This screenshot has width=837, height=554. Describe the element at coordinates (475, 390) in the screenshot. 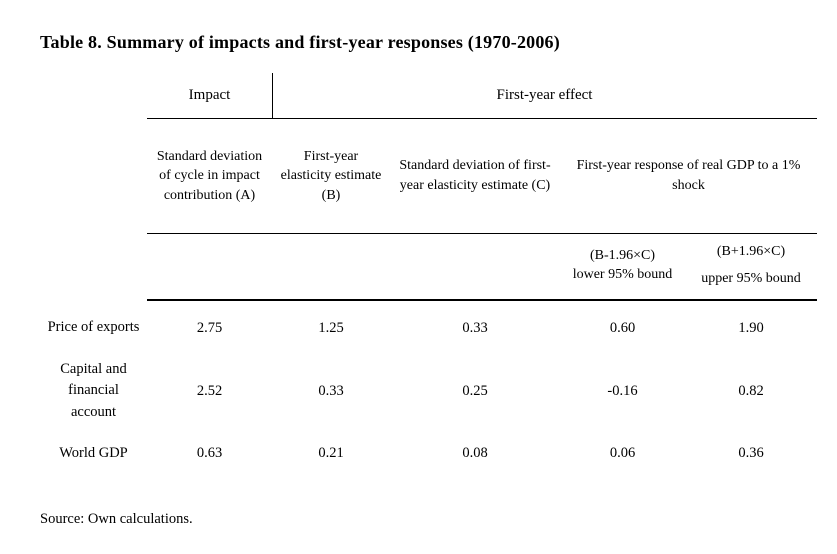

I see `cell-std-dev-c: 0.25` at that location.